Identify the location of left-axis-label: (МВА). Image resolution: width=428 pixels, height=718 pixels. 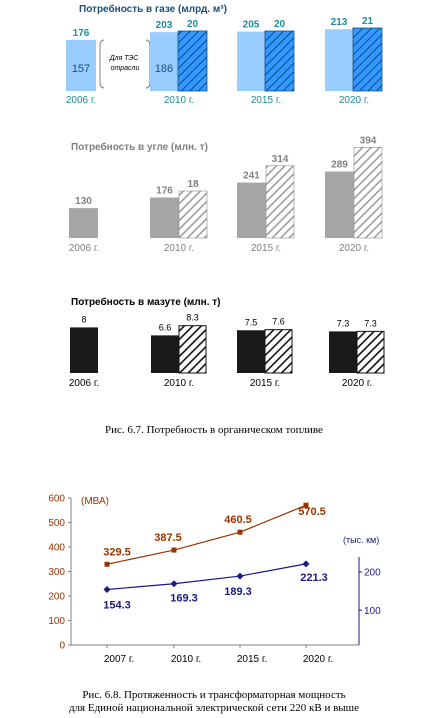
(95, 501).